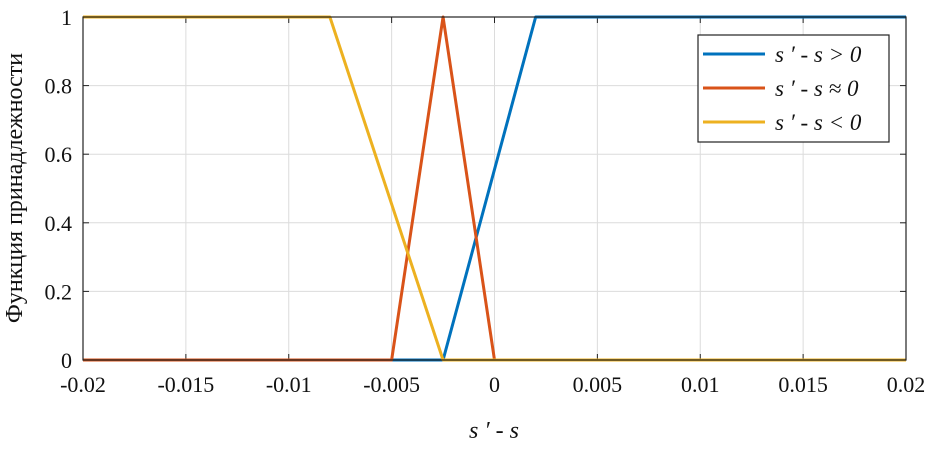 The width and height of the screenshot is (939, 449). Describe the element at coordinates (59, 154) in the screenshot. I see `y-tick-label: 0.6` at that location.